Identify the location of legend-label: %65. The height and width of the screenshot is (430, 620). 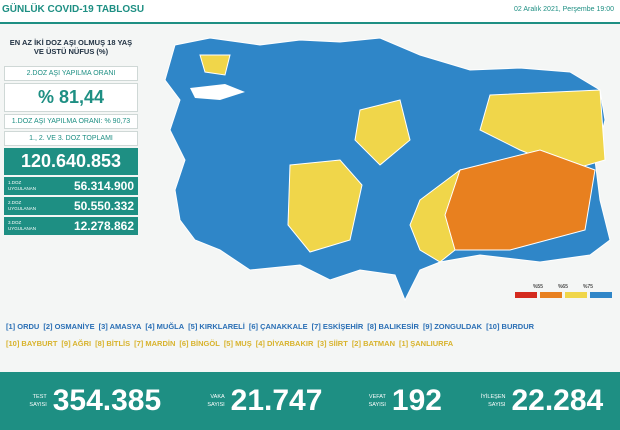
(563, 287).